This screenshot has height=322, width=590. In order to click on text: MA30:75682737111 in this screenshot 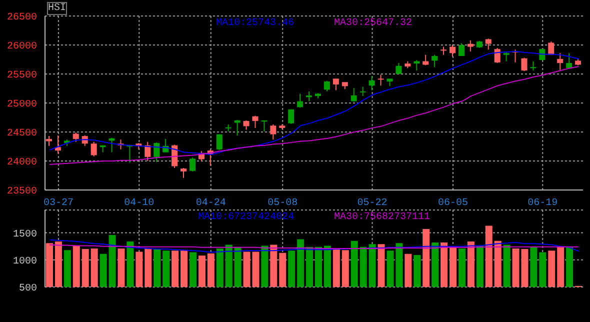, I will do `click(382, 217)`.